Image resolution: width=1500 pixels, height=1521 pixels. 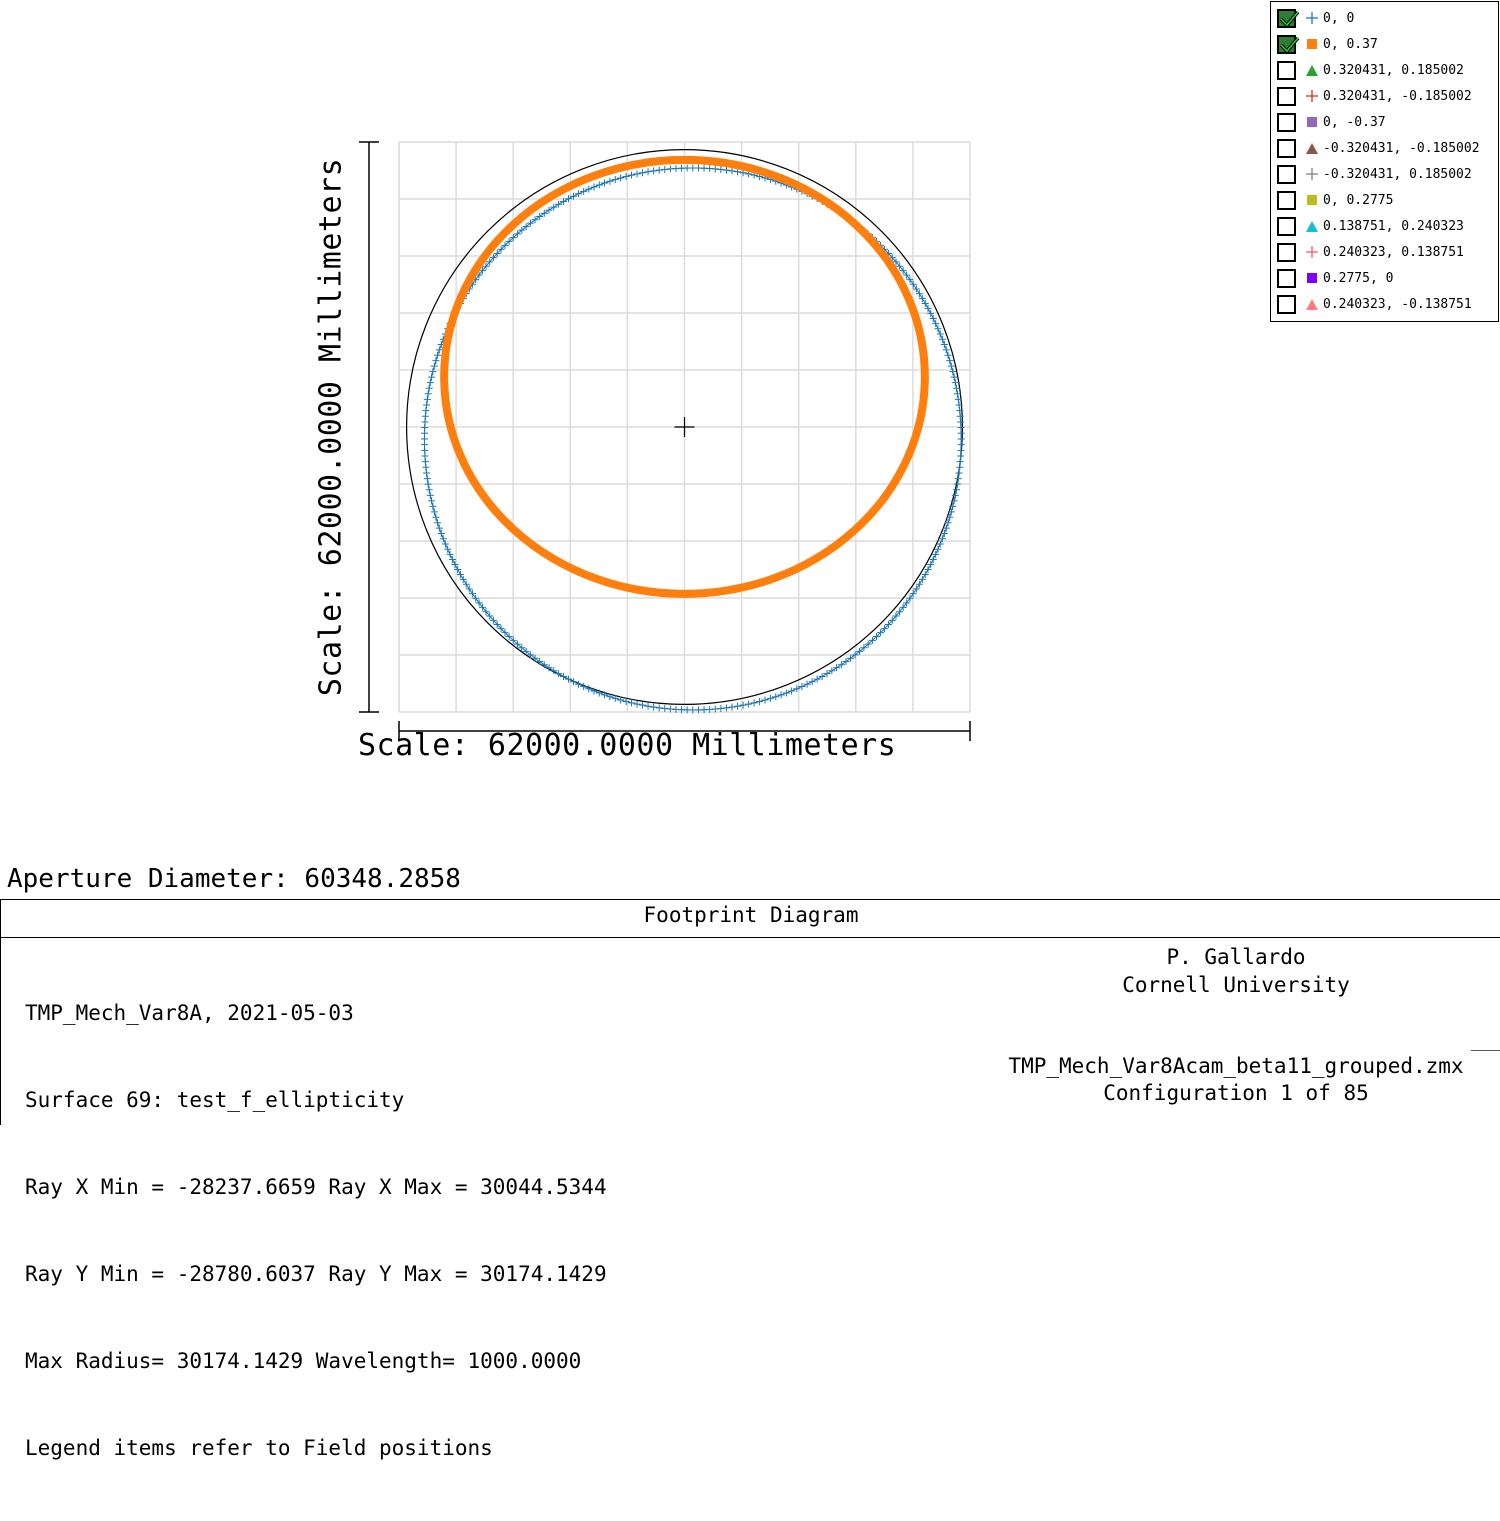 I want to click on legend-item: 0, 0.2775, so click(x=1335, y=200).